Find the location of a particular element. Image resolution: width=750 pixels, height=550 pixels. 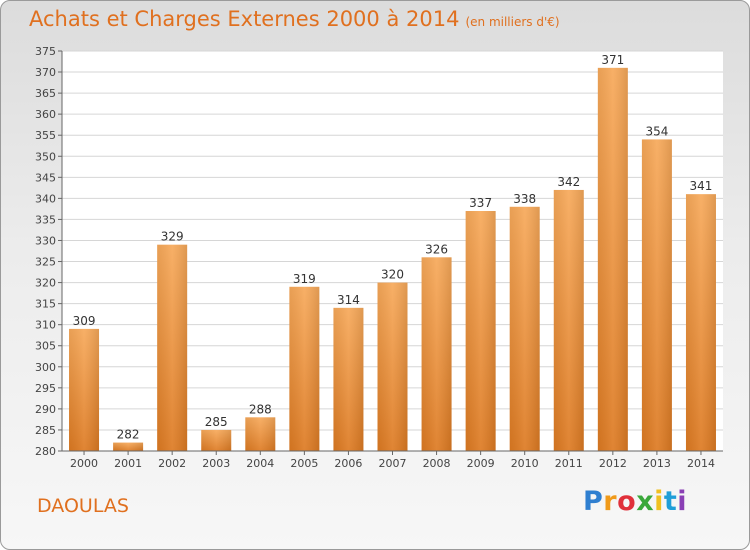

proxiti-logo: Proxiti is located at coordinates (635, 501).